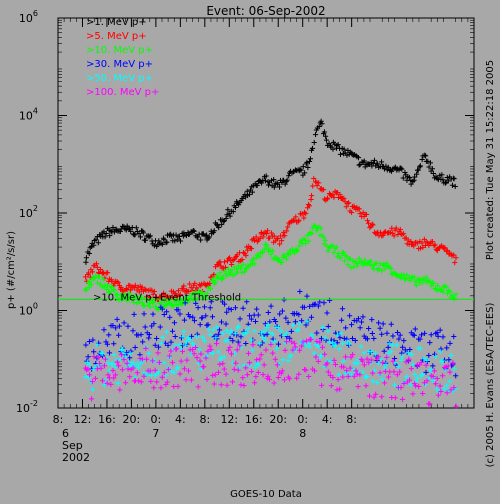 The image size is (500, 504). Describe the element at coordinates (65, 433) in the screenshot. I see `x-date-label: 6` at that location.